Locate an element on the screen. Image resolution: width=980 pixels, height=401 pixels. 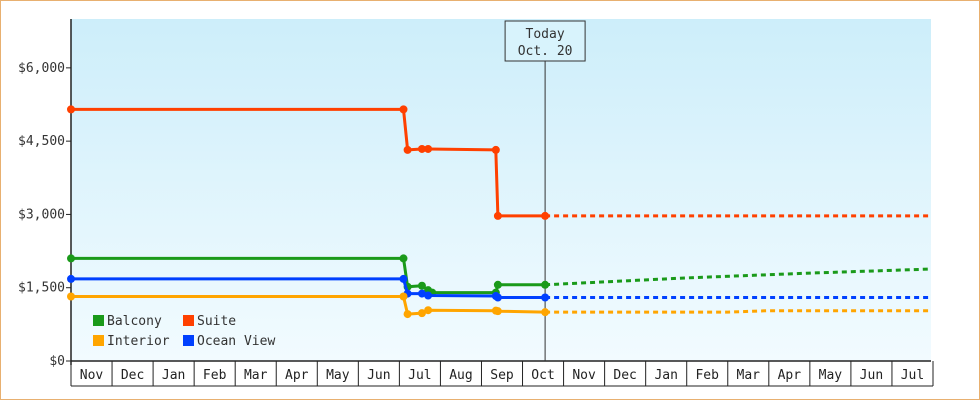
balcony-legend-swatch is located at coordinates (98, 320).